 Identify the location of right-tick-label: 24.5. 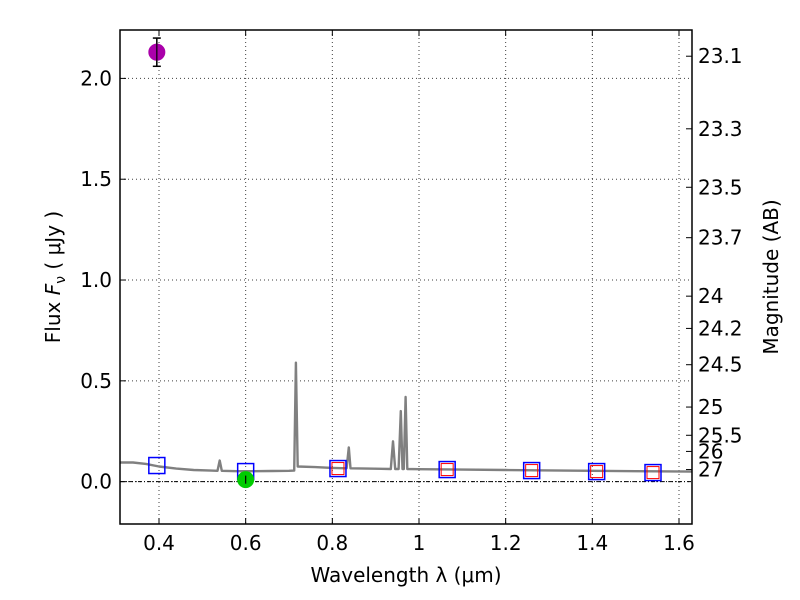
(720, 365).